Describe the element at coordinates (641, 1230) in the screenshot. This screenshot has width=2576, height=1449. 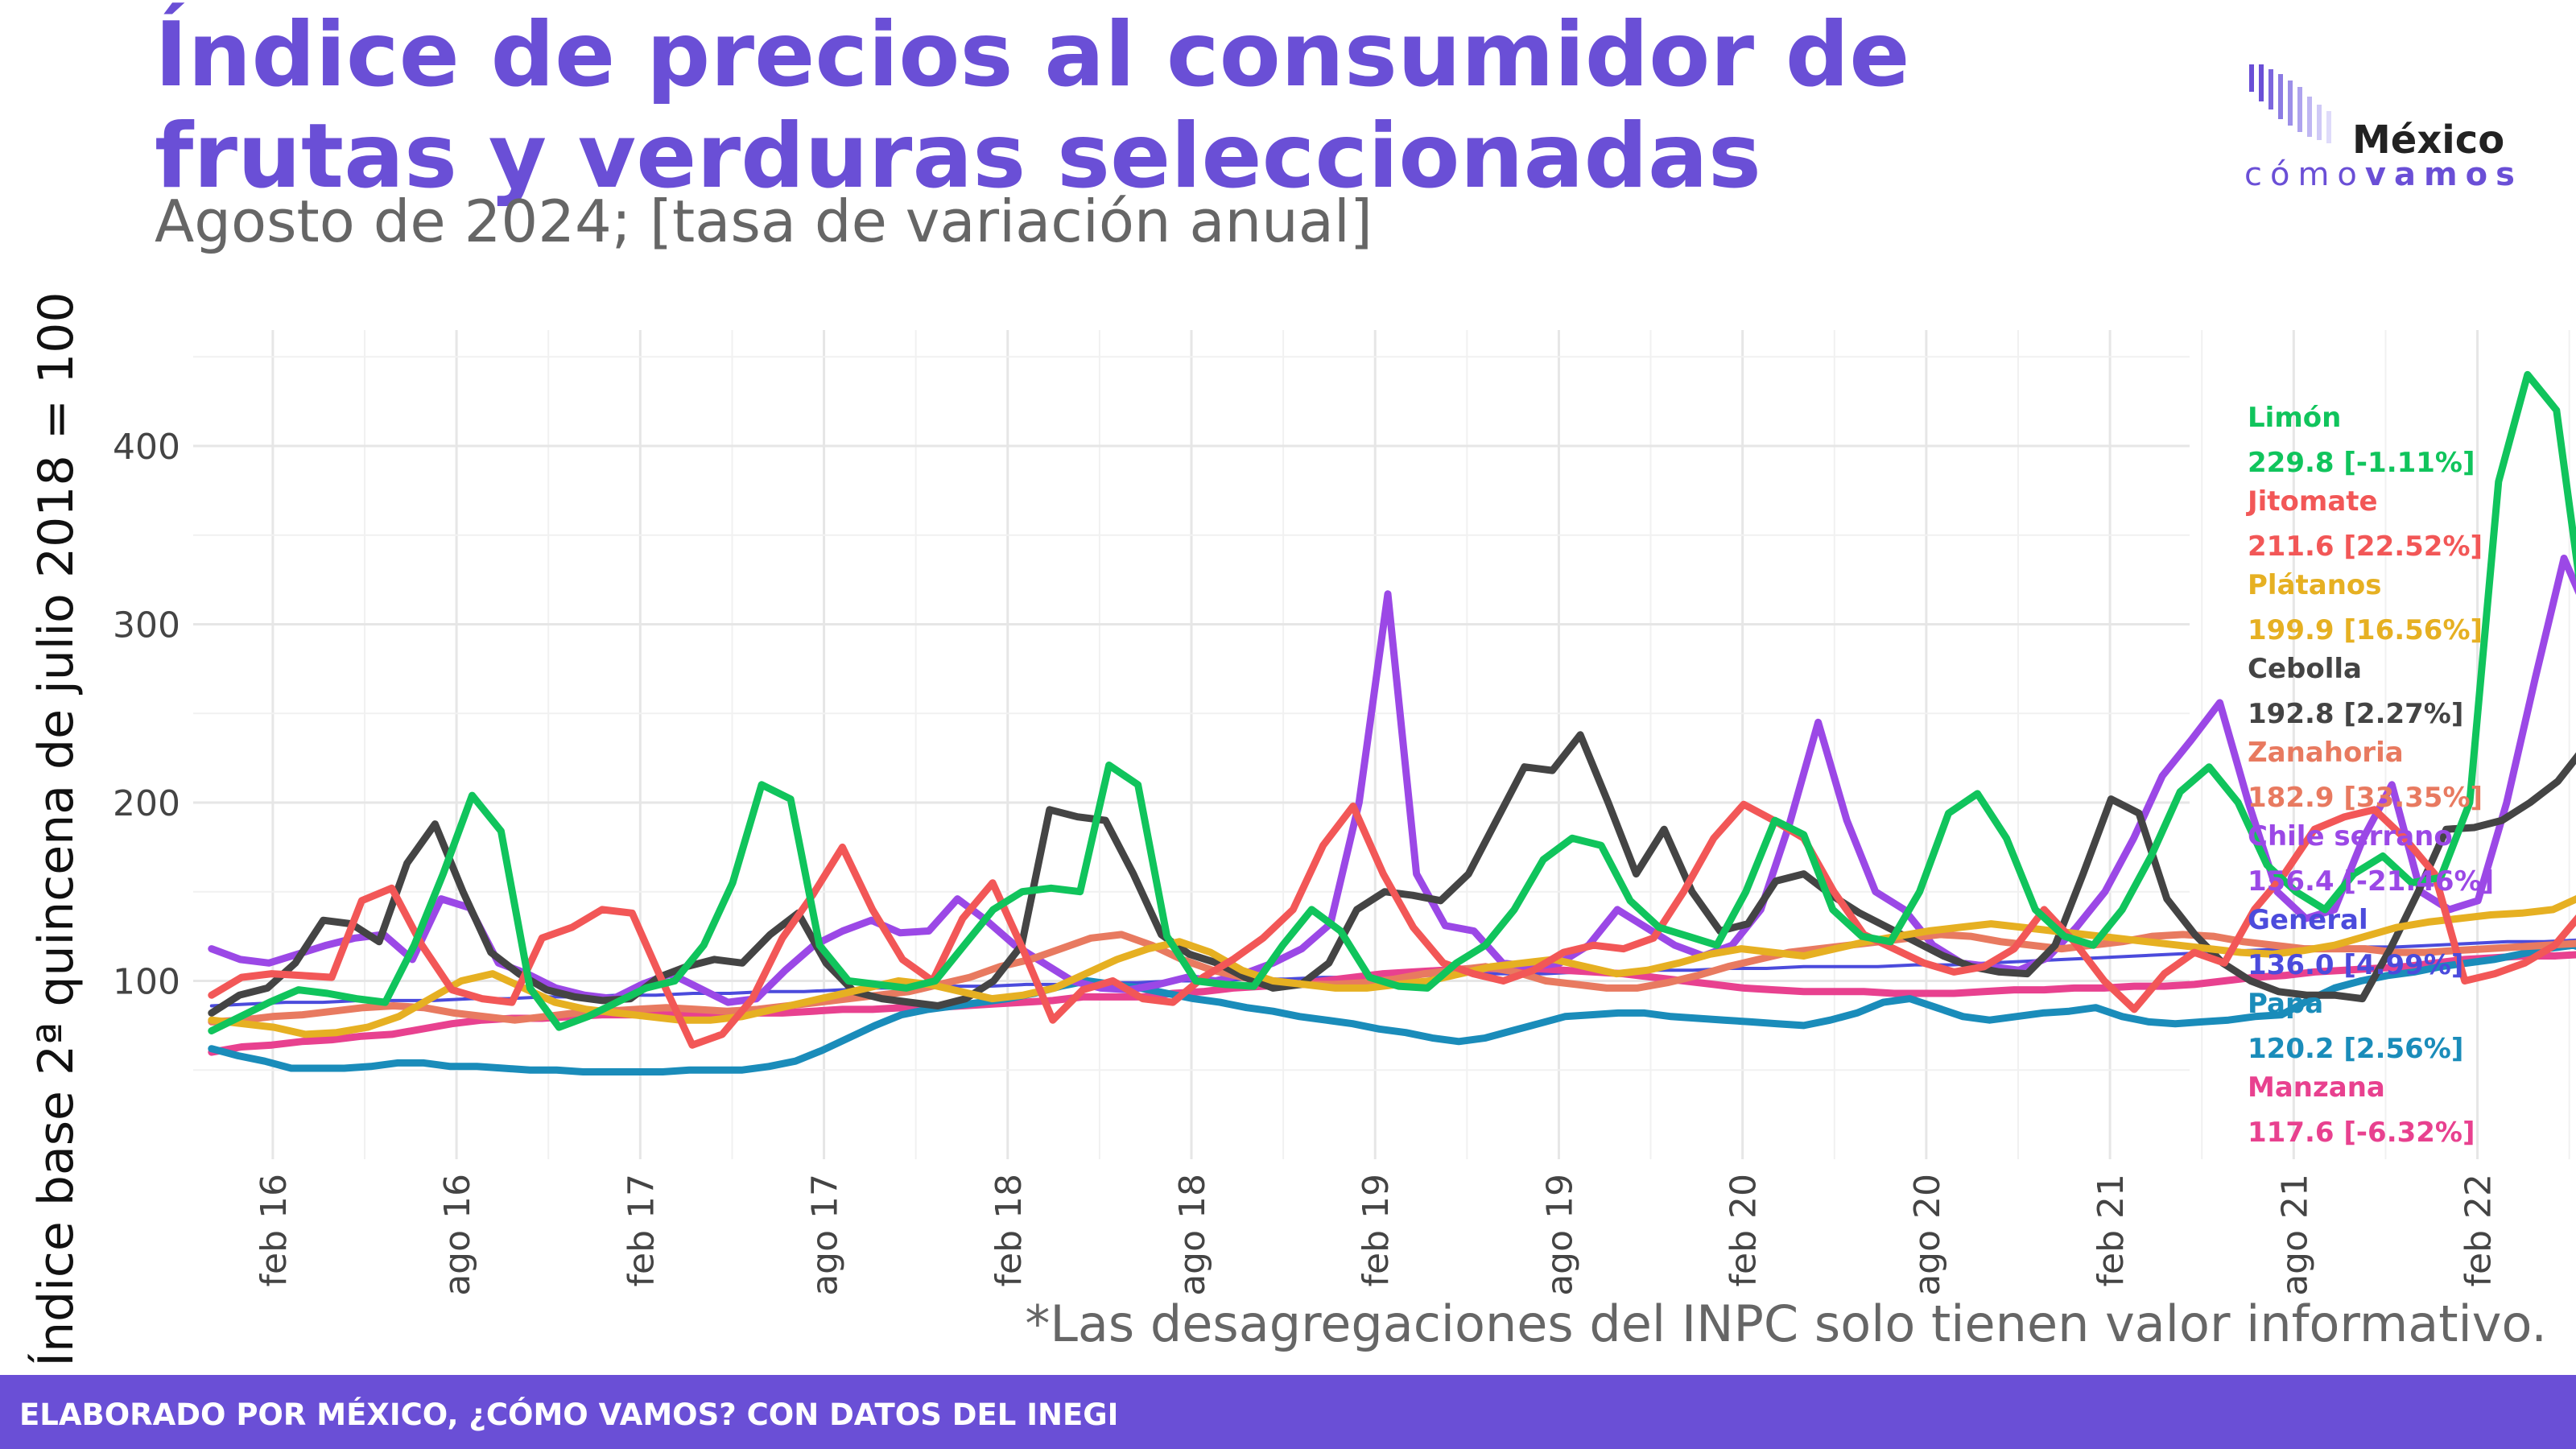
I see `x-tick-label: feb 17` at that location.